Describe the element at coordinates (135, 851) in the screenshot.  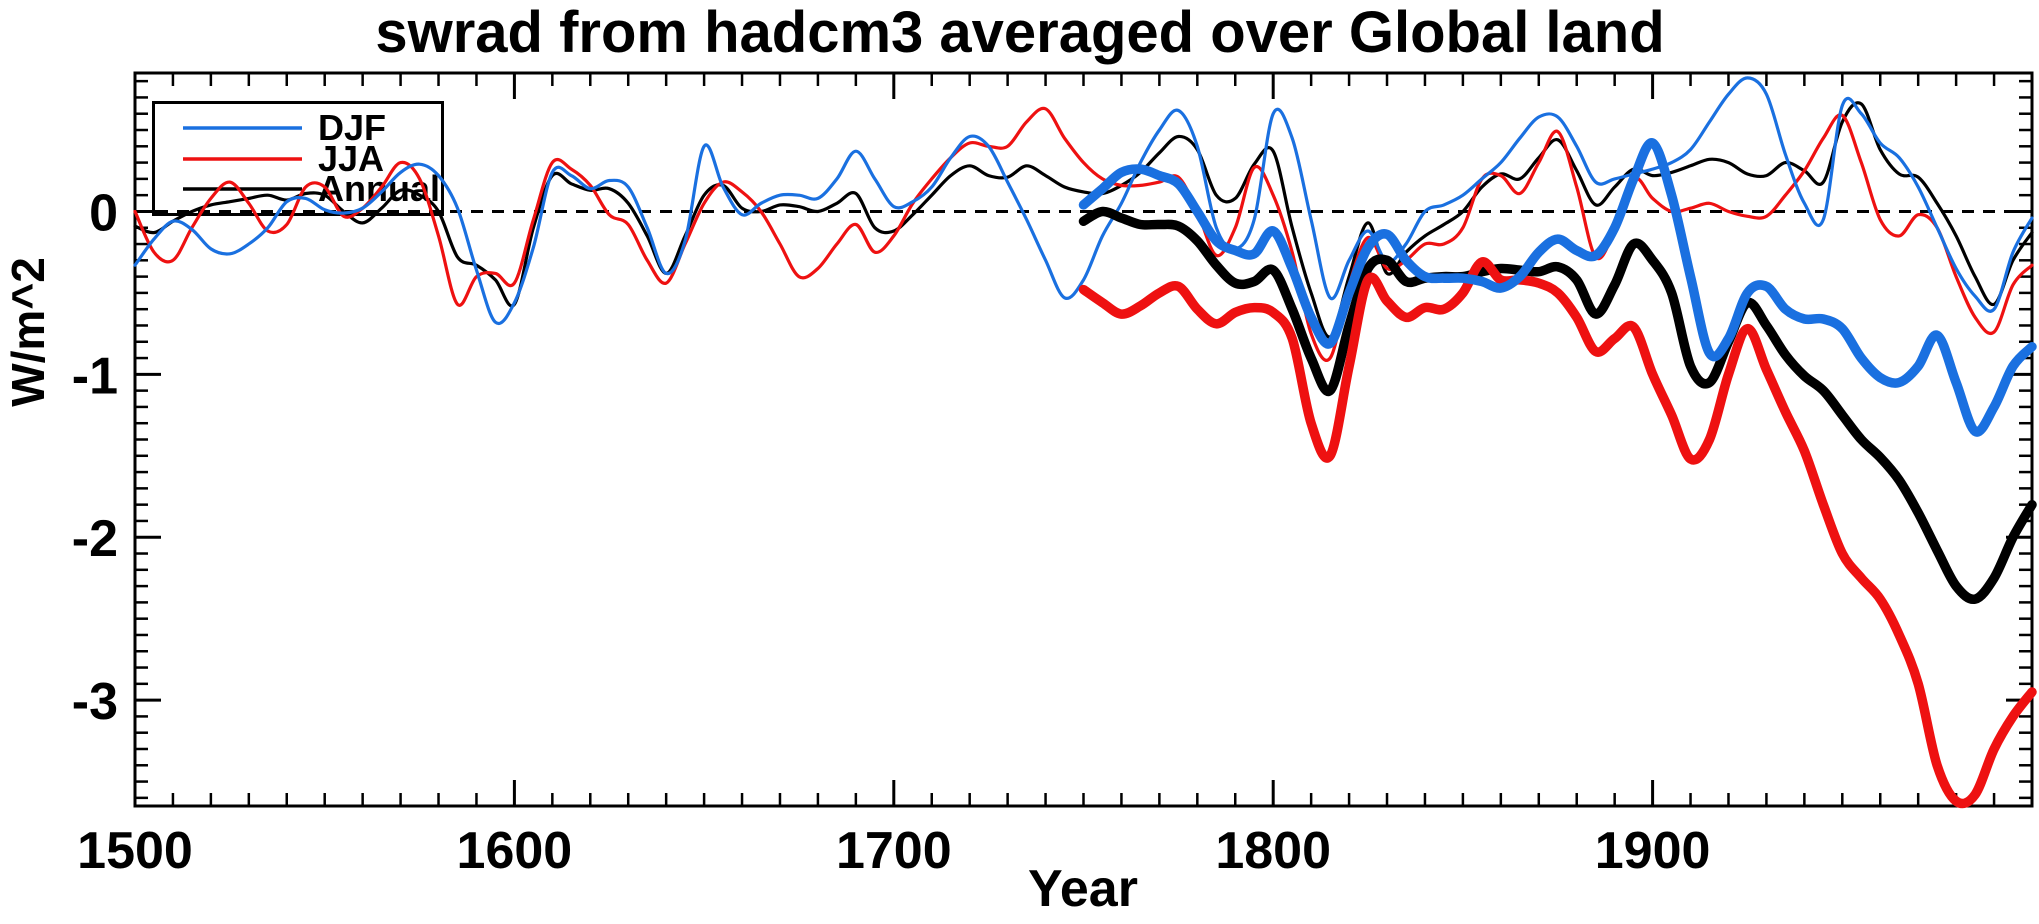
I see `x-tick-label: 1500` at that location.